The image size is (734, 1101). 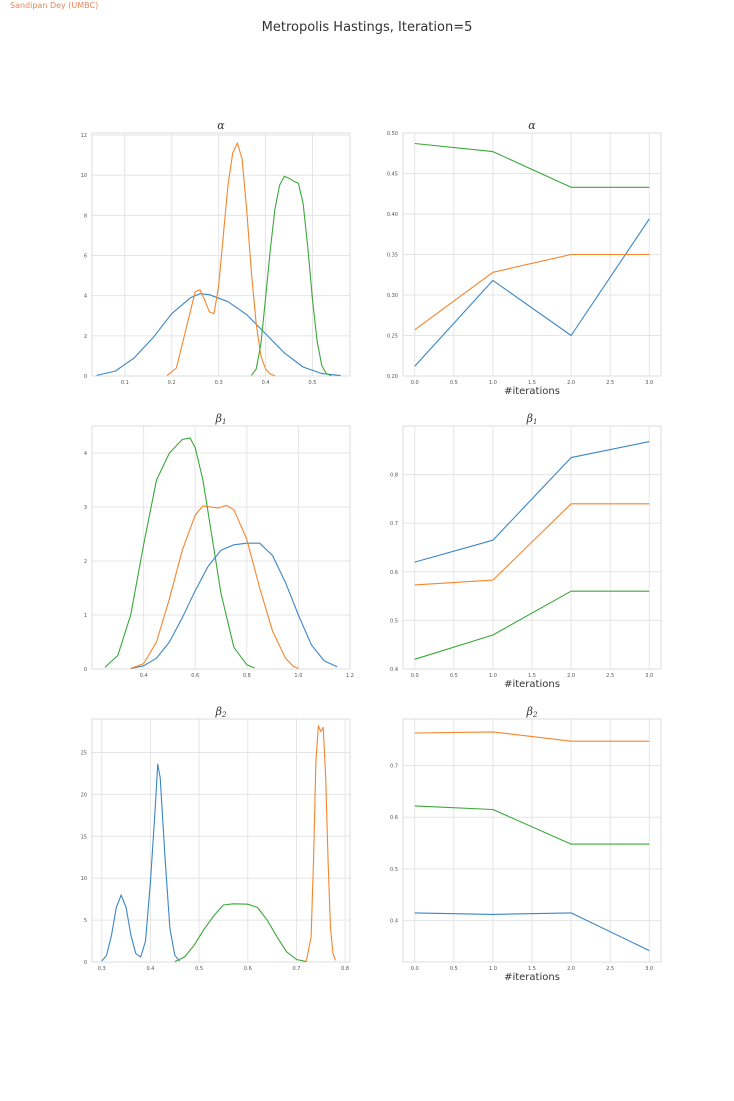 I want to click on watermark: Sandipan Dey (UMBC), so click(x=54, y=5).